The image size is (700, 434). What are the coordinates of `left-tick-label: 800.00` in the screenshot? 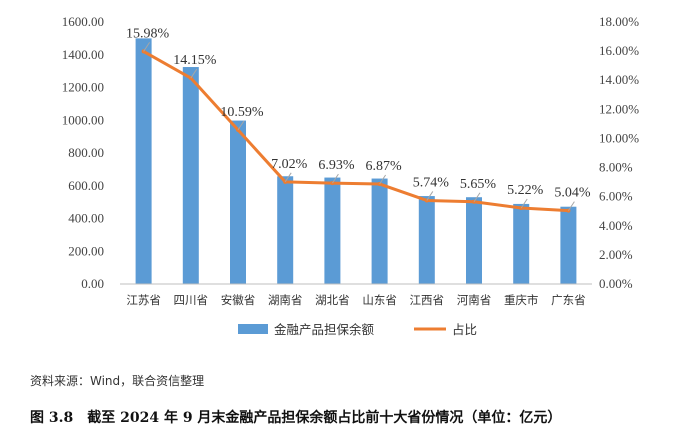 It's located at (86, 152).